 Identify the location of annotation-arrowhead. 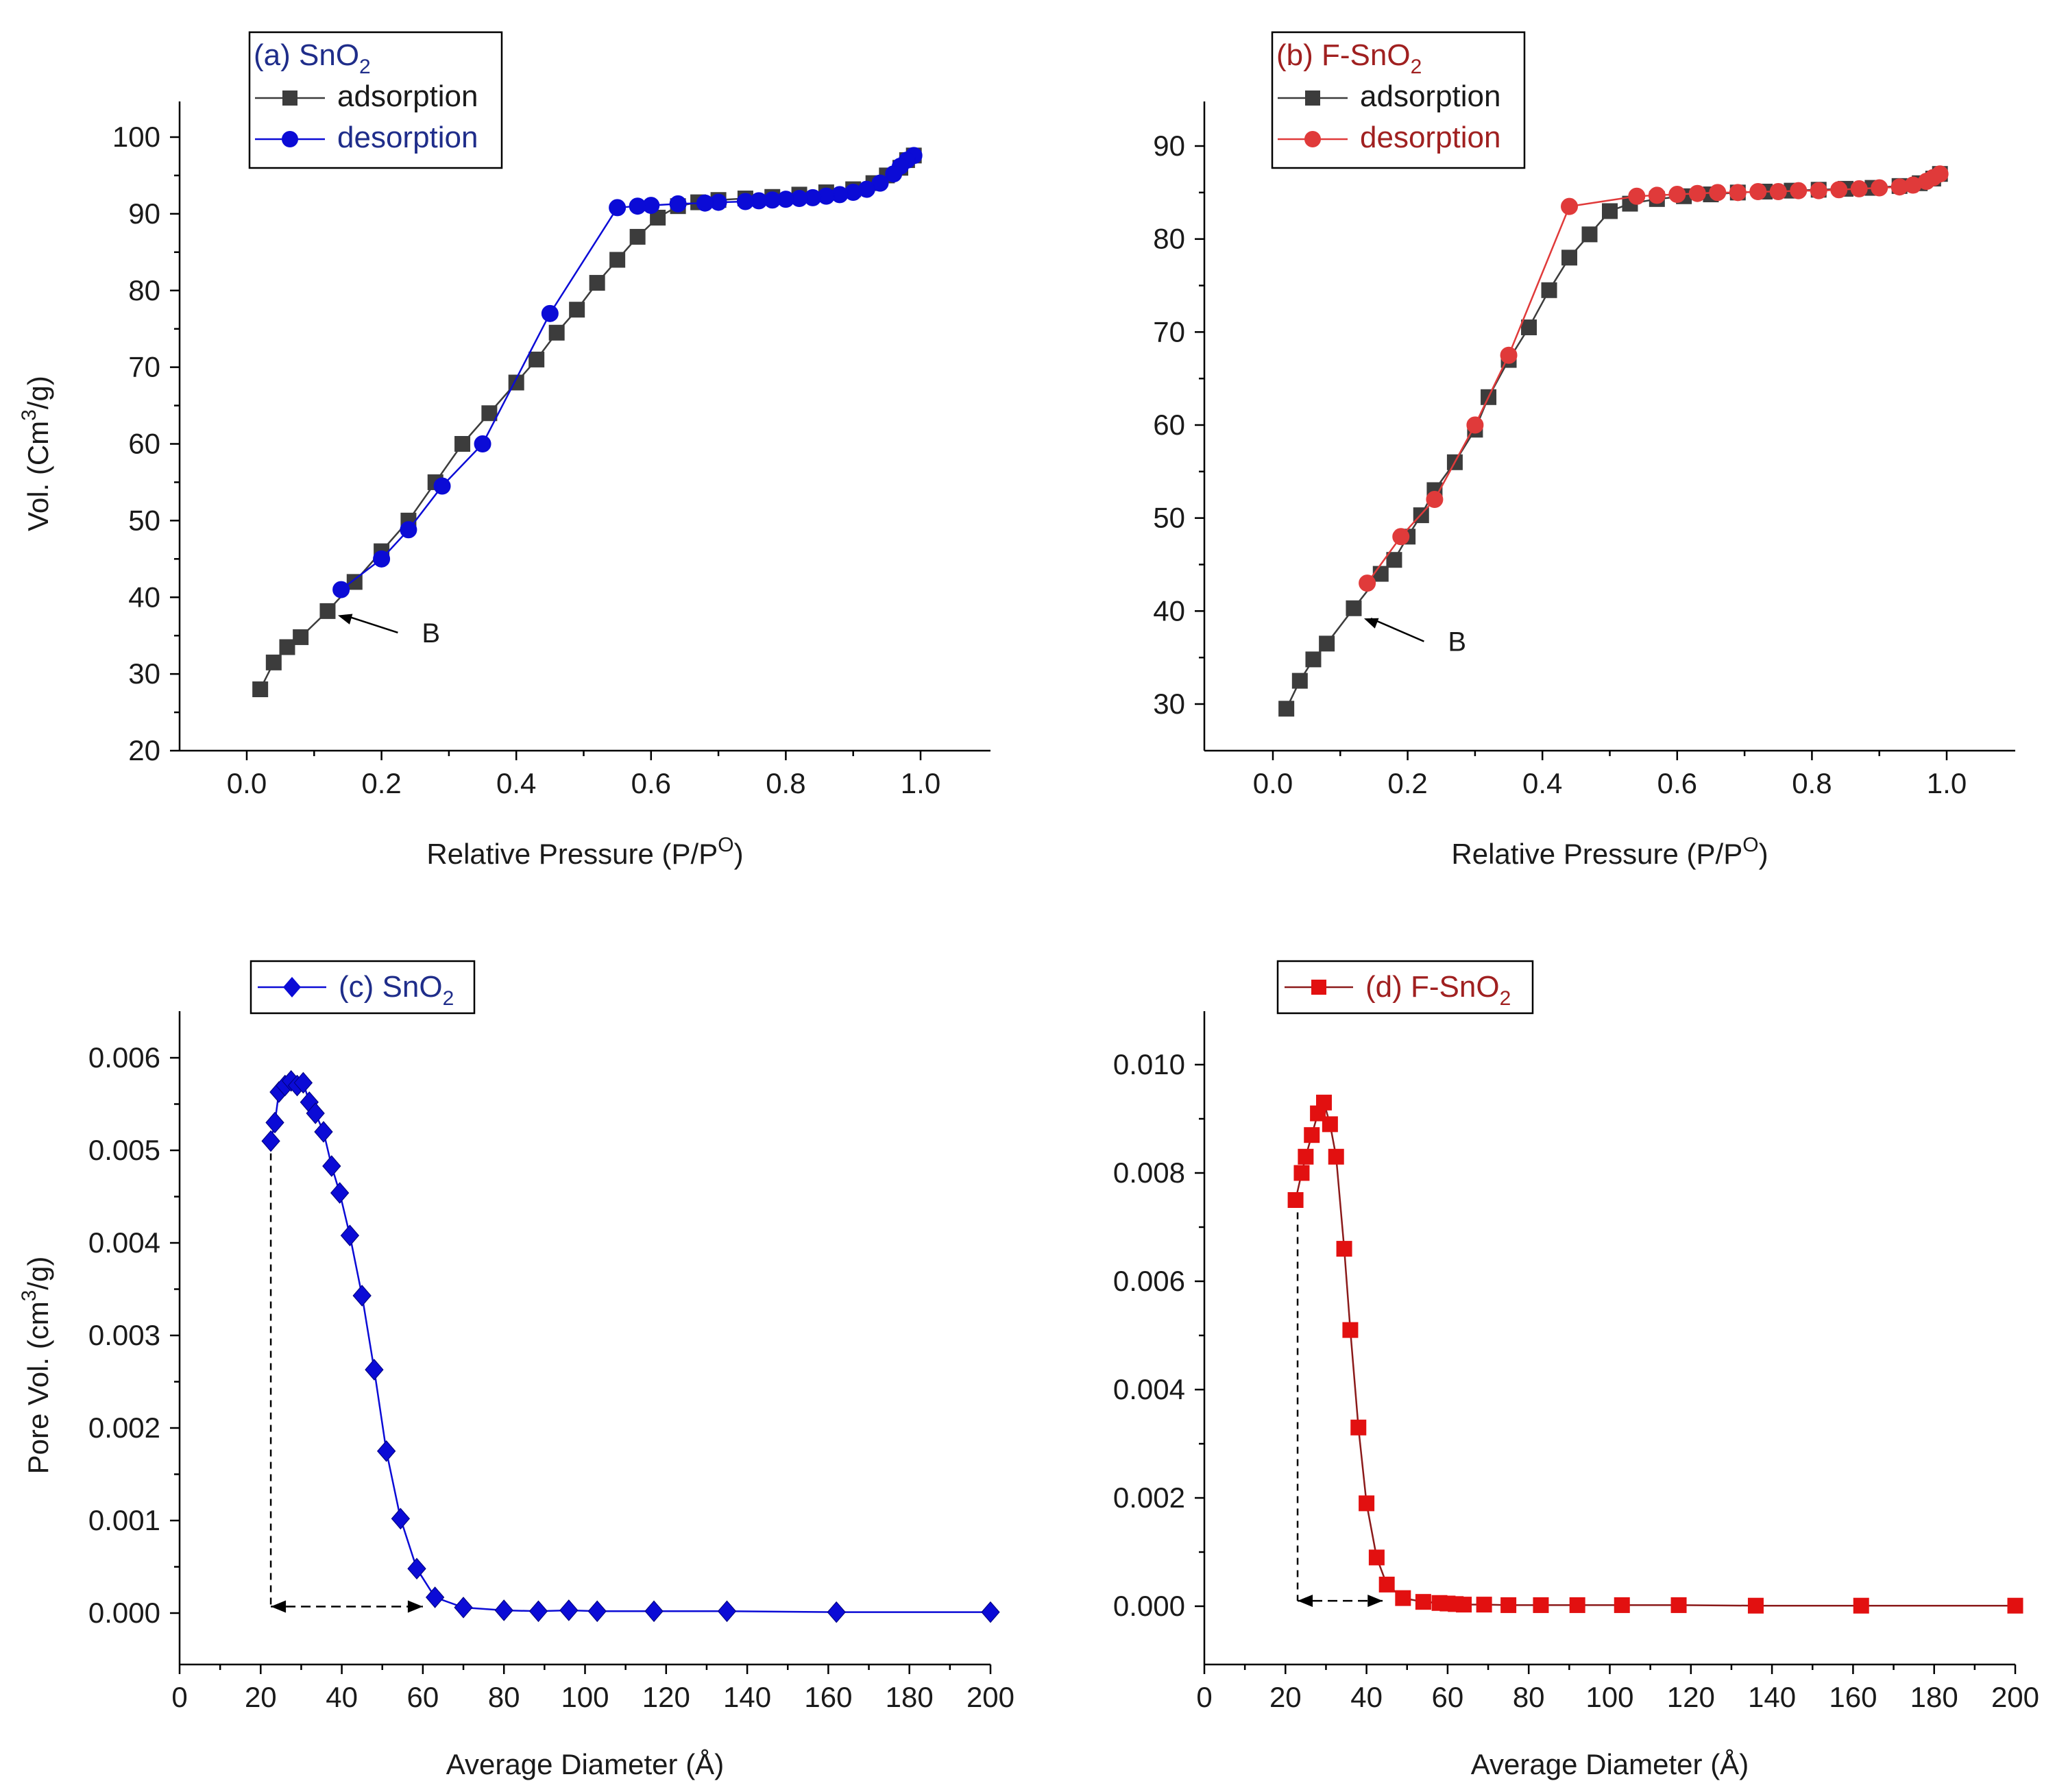
(1371, 623).